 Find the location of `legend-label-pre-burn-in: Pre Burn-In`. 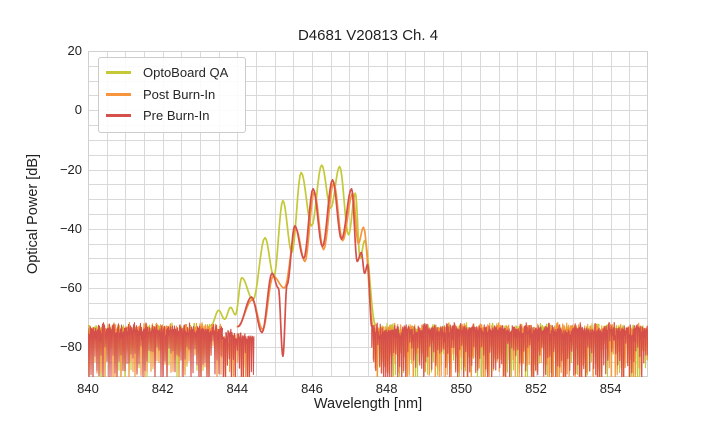

legend-label-pre-burn-in: Pre Burn-In is located at coordinates (176, 116).